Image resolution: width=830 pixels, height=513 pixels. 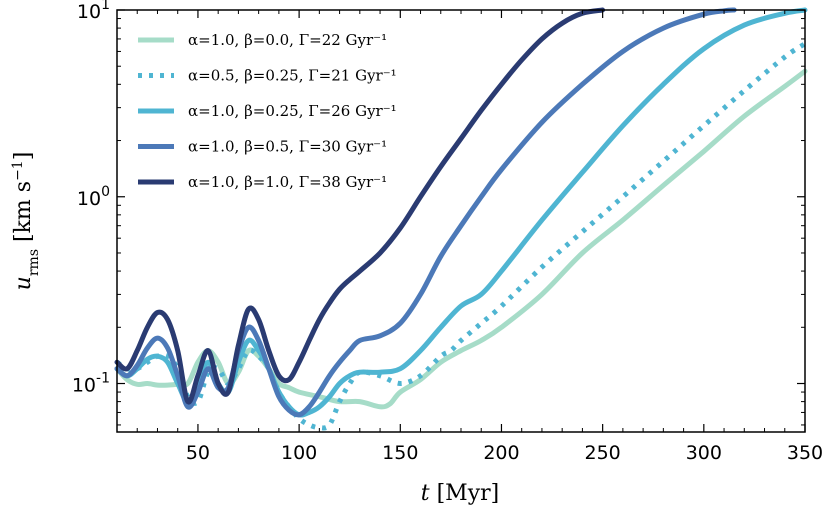 I want to click on x-tick-label: 350, so click(x=805, y=453).